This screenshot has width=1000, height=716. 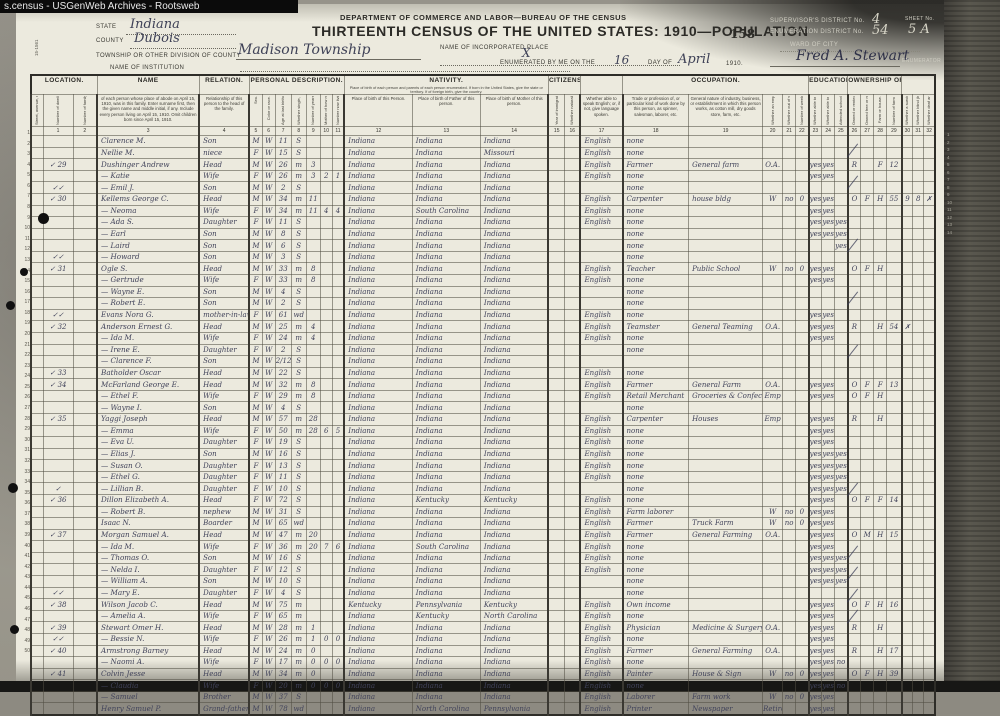 What do you see at coordinates (918, 85) in the screenshot?
I see `group-header-blank` at bounding box center [918, 85].